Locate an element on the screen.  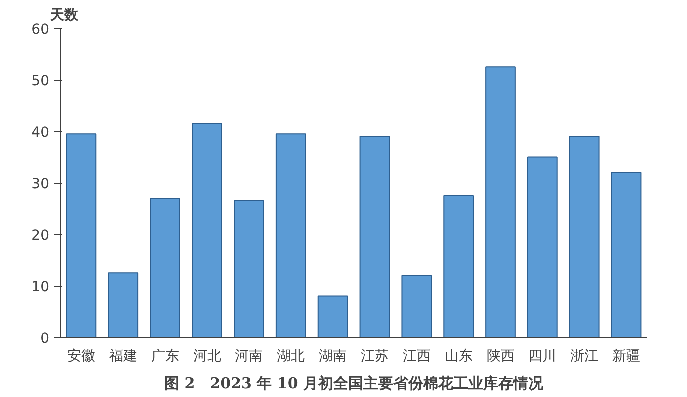
x-tick-label: 陕西 is located at coordinates (500, 356).